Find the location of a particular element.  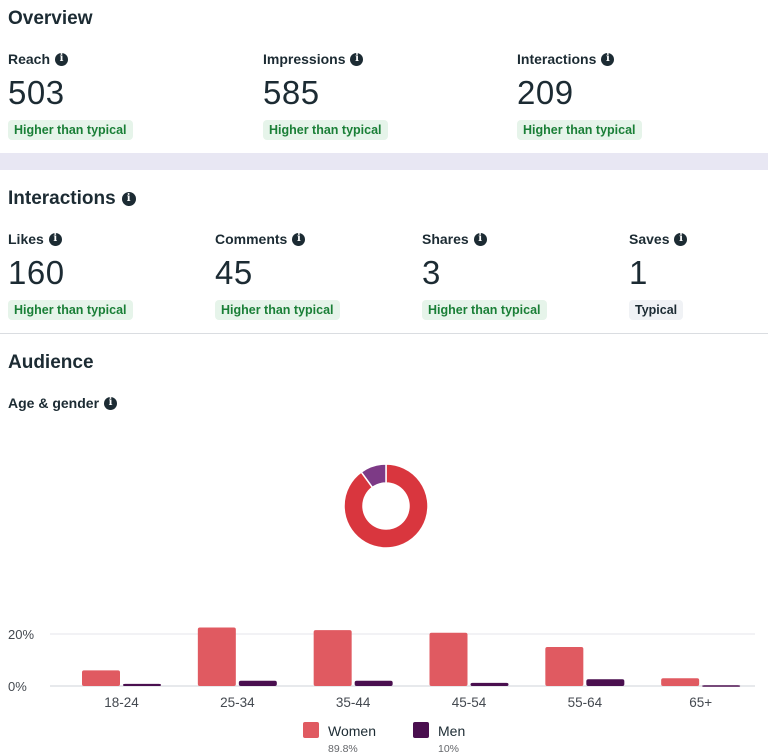

legend-value: 89.8% is located at coordinates (343, 748).